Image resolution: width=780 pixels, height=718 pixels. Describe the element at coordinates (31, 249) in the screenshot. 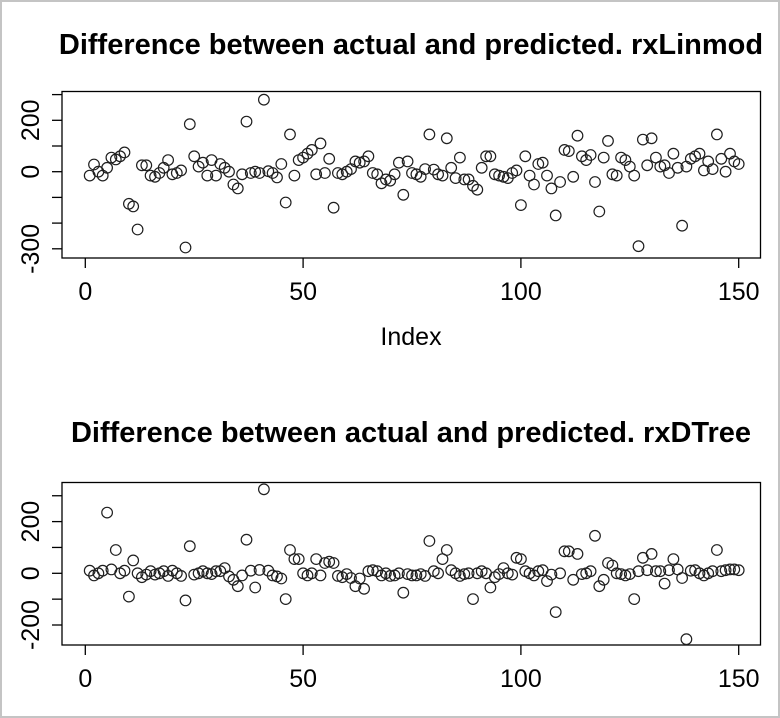

I see `y-axis-tick-label: -300` at that location.